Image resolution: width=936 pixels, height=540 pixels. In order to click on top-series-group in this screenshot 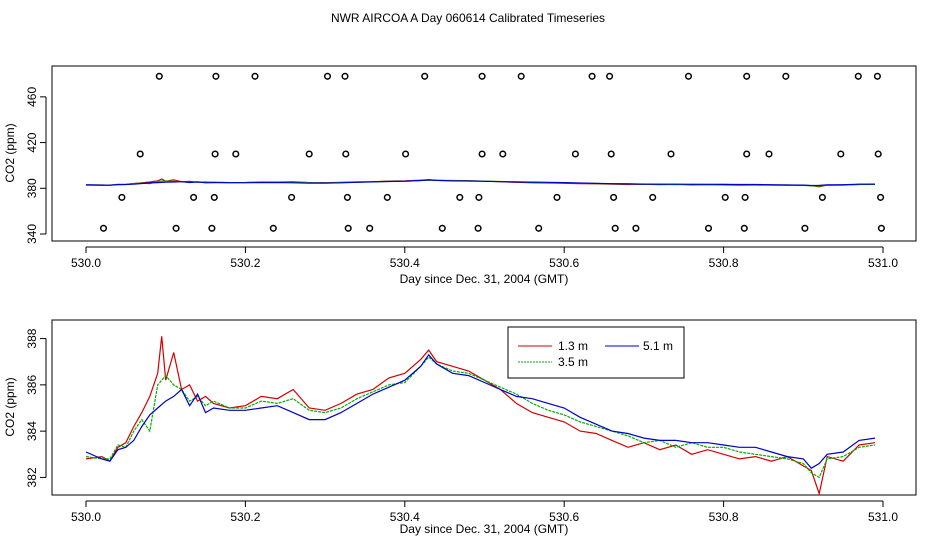, I will do `click(480, 183)`.